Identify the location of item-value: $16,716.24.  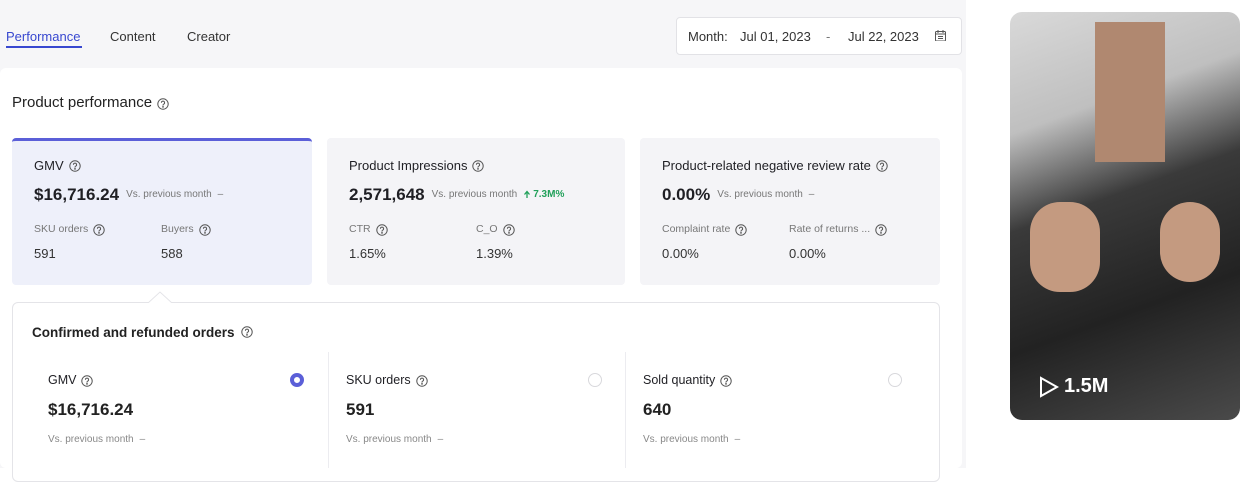
(91, 409).